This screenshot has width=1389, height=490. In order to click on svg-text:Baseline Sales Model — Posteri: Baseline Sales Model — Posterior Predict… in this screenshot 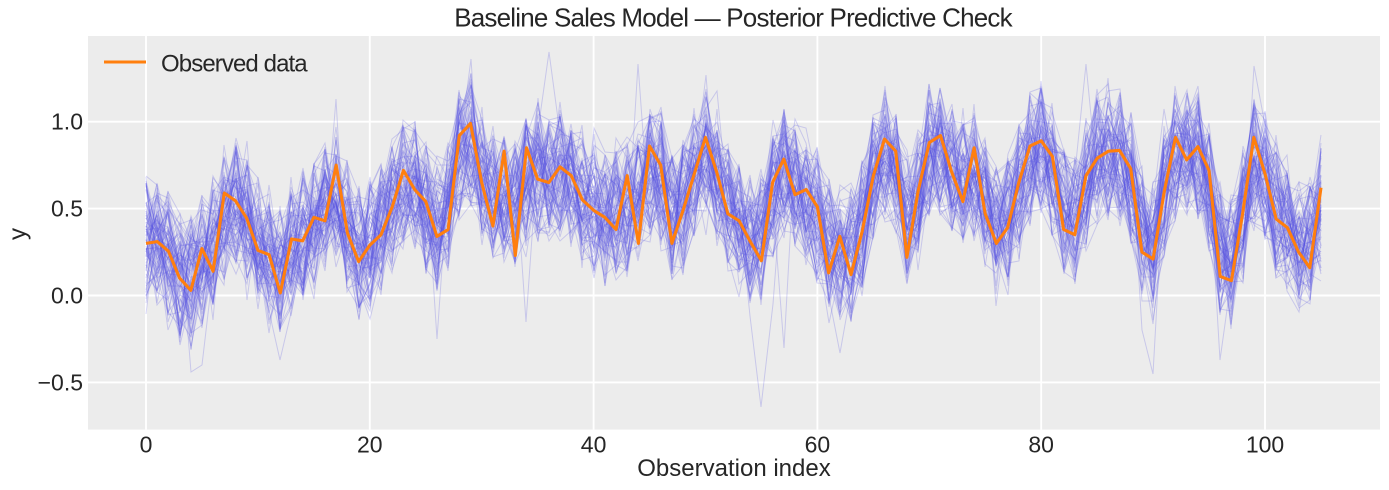, I will do `click(733, 18)`.